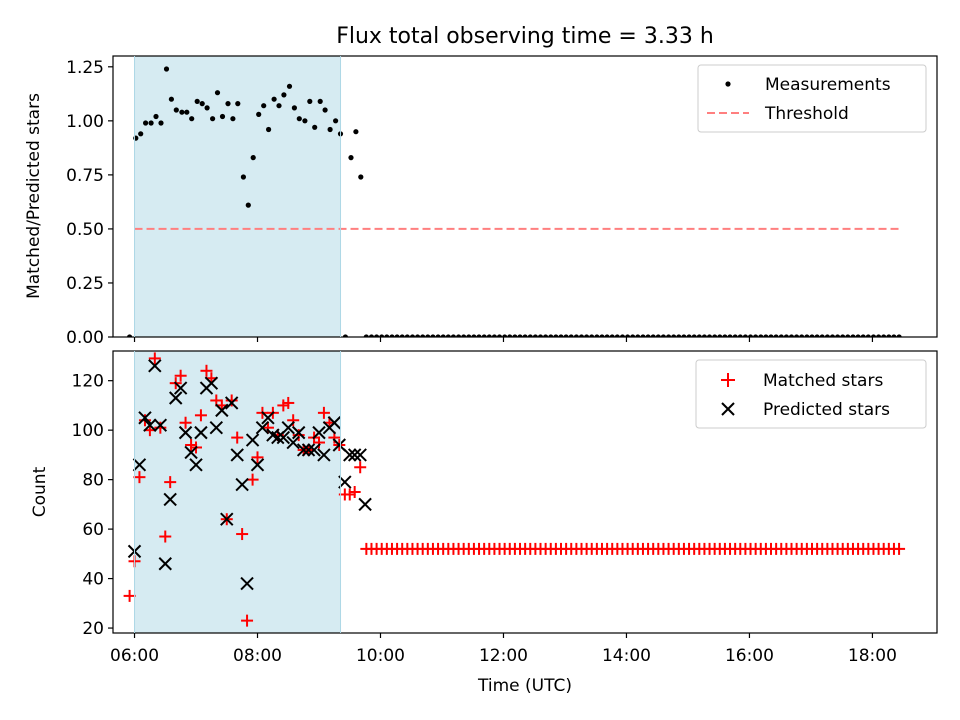  I want to click on figure-title: Flux total observing time = 3.33 h, so click(525, 36).